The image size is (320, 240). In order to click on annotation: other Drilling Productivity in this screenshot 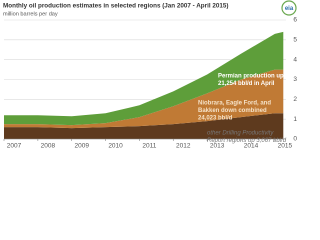, I will do `click(240, 134)`.